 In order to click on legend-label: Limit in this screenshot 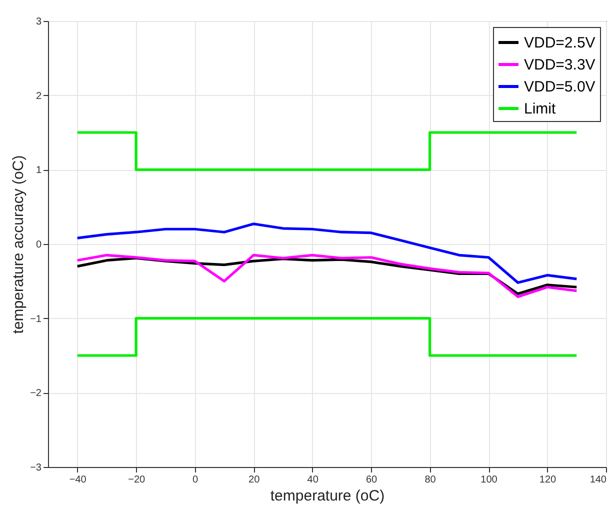, I will do `click(540, 109)`.